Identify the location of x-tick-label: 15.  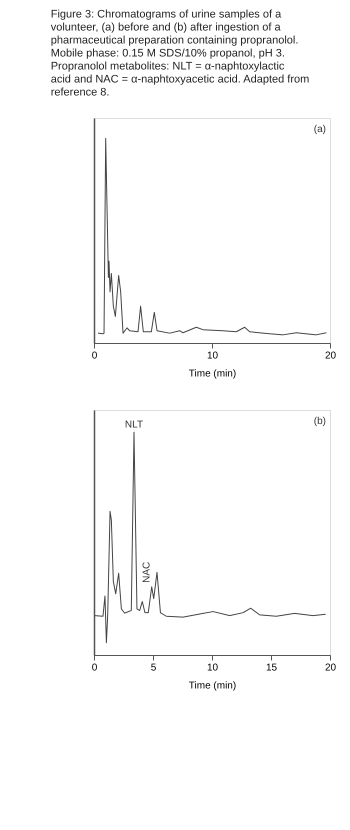
(272, 668).